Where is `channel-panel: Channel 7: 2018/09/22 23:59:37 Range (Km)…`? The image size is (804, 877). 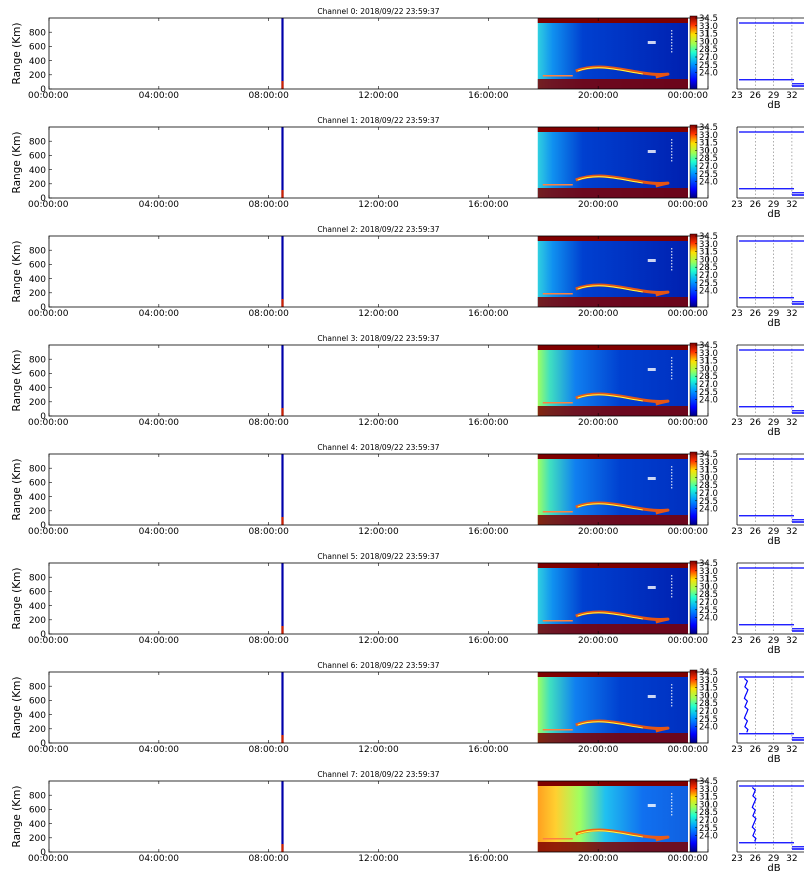 channel-panel: Channel 7: 2018/09/22 23:59:37 Range (Km)… is located at coordinates (407, 822).